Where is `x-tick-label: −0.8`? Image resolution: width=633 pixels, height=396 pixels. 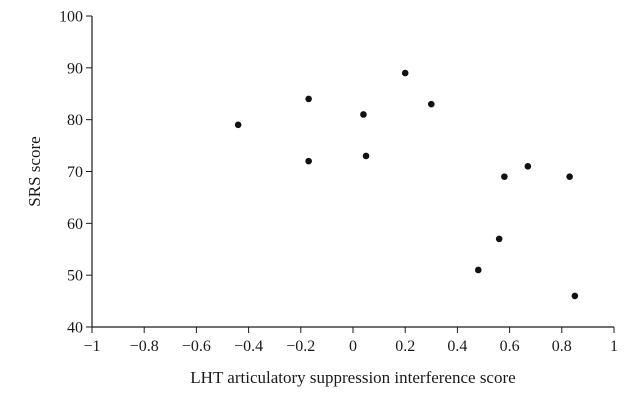 x-tick-label: −0.8 is located at coordinates (144, 346).